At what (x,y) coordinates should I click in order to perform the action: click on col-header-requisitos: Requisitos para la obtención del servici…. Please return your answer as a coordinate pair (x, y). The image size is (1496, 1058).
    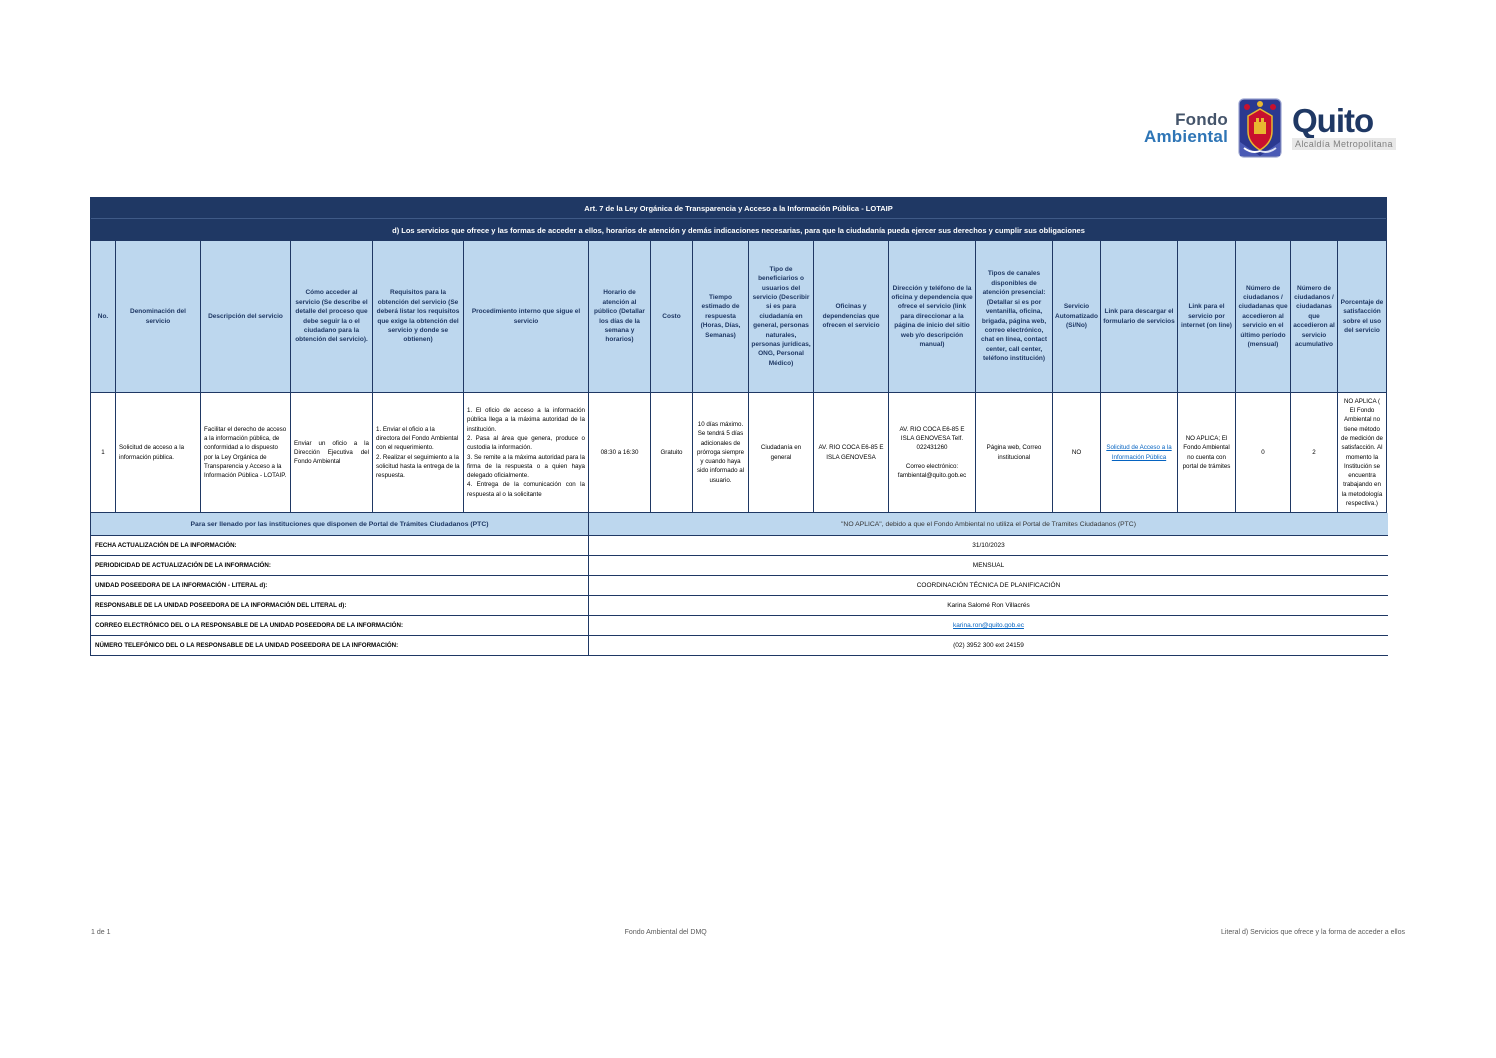
    Looking at the image, I should click on (418, 317).